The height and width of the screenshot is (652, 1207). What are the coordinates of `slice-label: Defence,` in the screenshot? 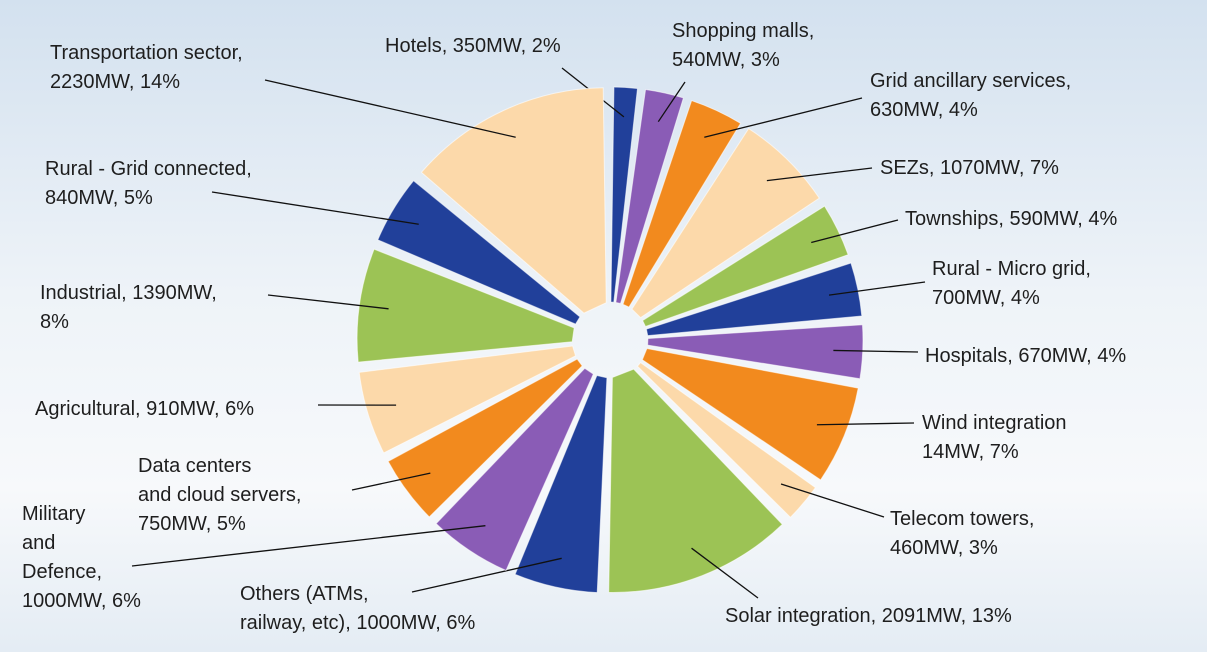 It's located at (62, 572).